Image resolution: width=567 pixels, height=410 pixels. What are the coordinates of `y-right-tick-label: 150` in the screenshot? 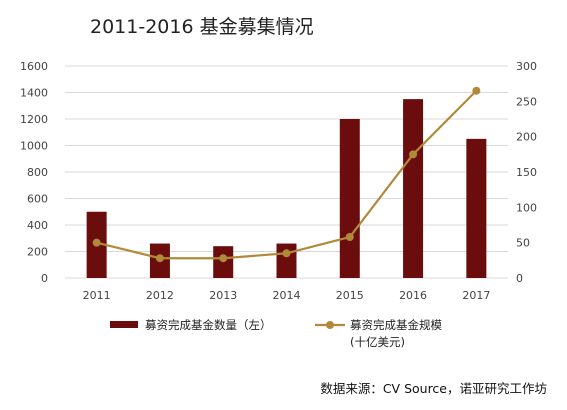 It's located at (526, 172).